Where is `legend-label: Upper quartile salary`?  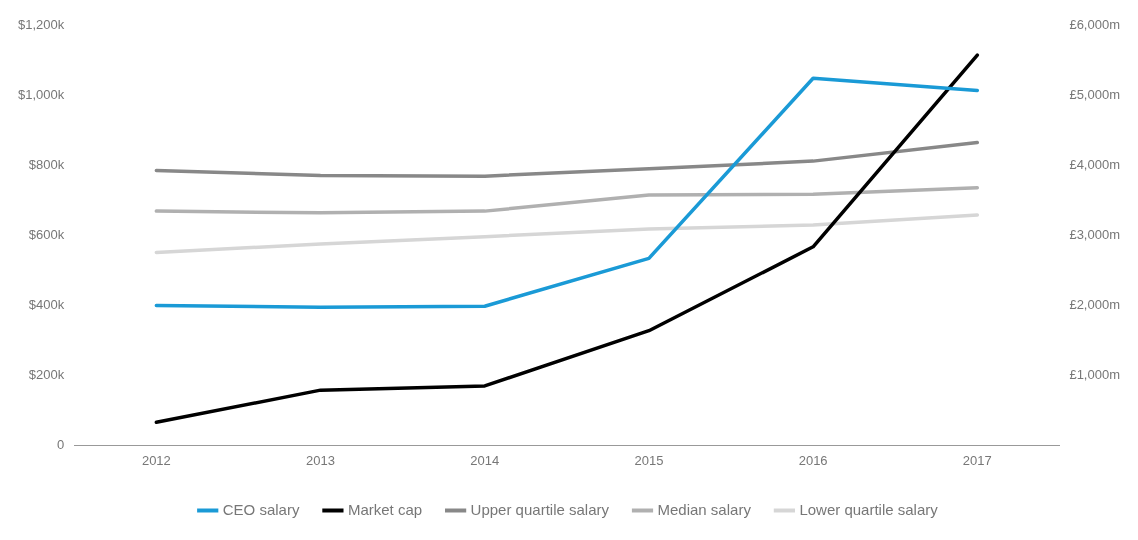
legend-label: Upper quartile salary is located at coordinates (540, 509).